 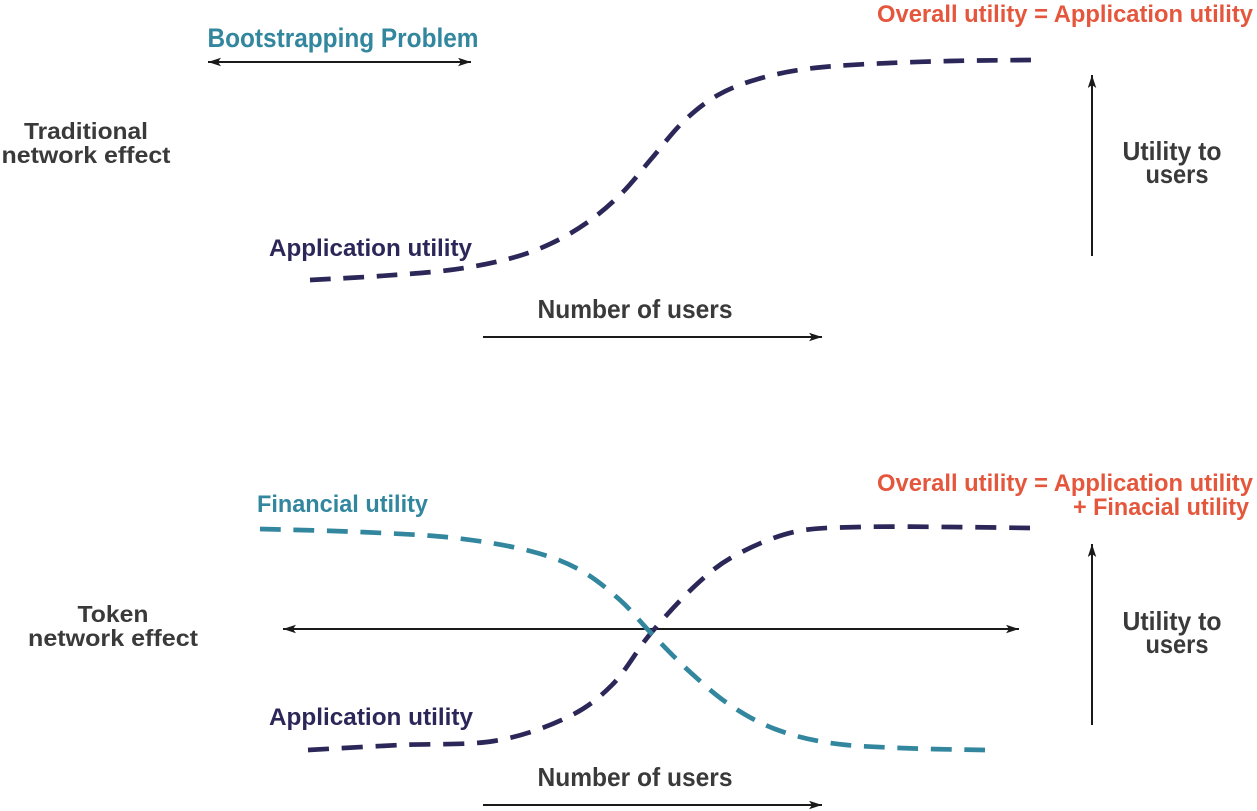 What do you see at coordinates (1161, 507) in the screenshot?
I see `svg-text: + Finacial utility` at bounding box center [1161, 507].